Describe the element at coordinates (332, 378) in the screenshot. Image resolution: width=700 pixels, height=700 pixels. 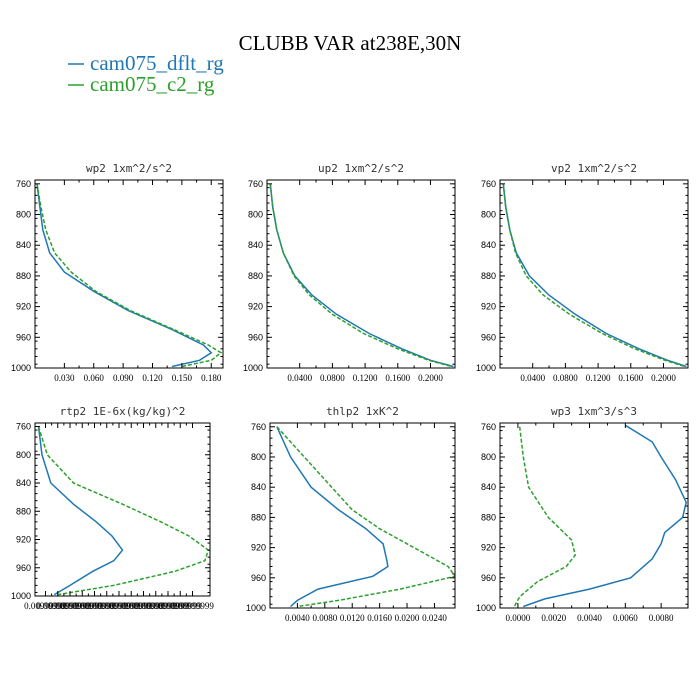
I see `xtick-label-1-1: 0.0800` at that location.